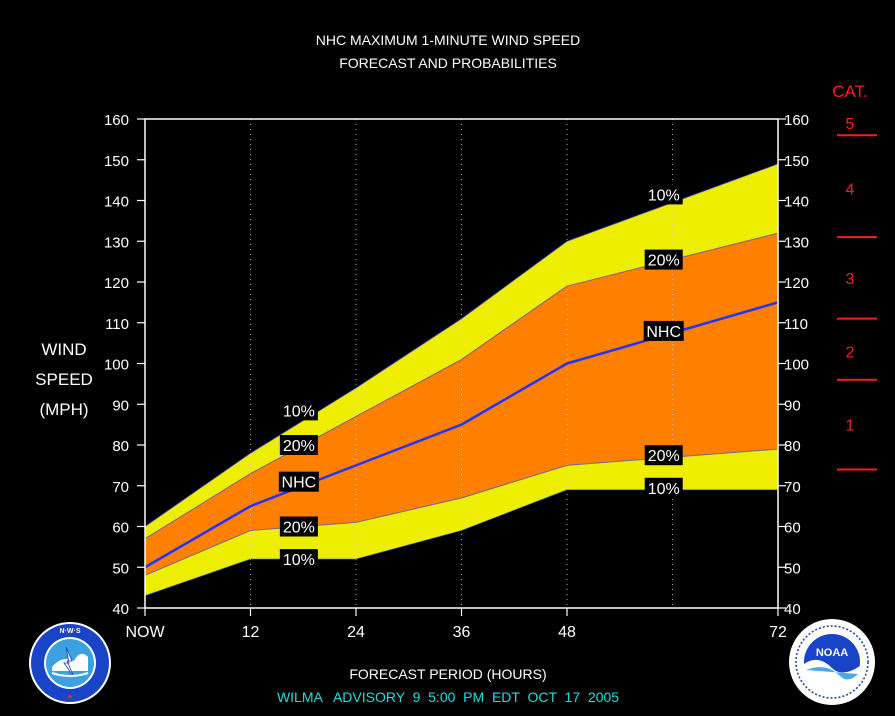 The width and height of the screenshot is (895, 716). What do you see at coordinates (356, 632) in the screenshot?
I see `x-tick-label: 24` at bounding box center [356, 632].